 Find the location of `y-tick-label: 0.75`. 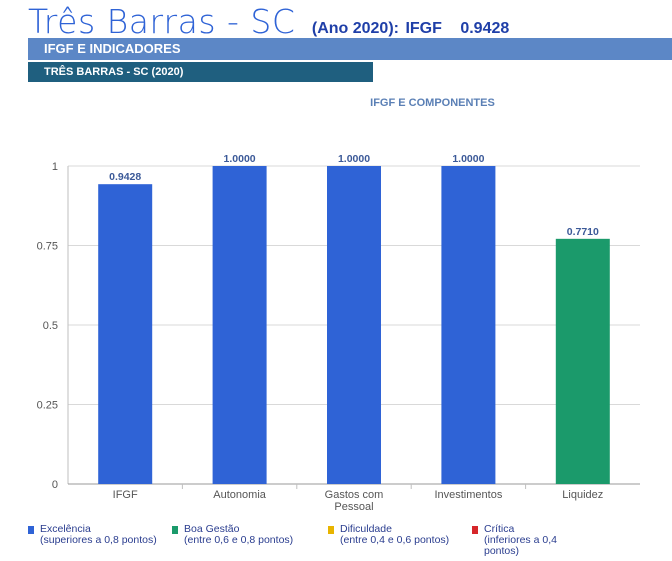

y-tick-label: 0.75 is located at coordinates (47, 247).